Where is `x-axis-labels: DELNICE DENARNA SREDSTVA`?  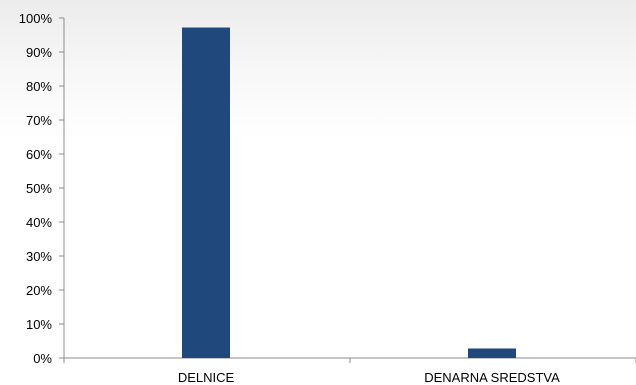 x-axis-labels: DELNICE DENARNA SREDSTVA is located at coordinates (369, 377).